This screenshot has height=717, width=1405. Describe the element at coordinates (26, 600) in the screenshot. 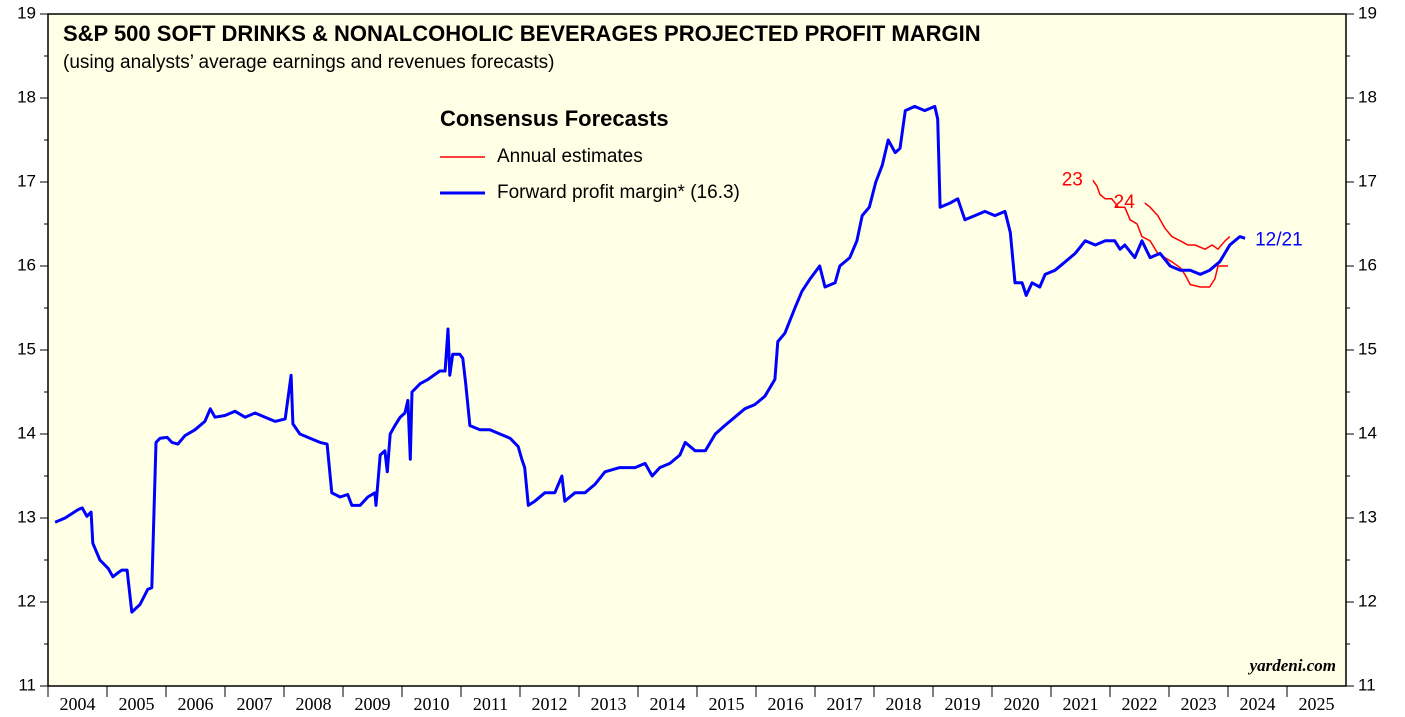

I see `y-tick-label: 12` at that location.